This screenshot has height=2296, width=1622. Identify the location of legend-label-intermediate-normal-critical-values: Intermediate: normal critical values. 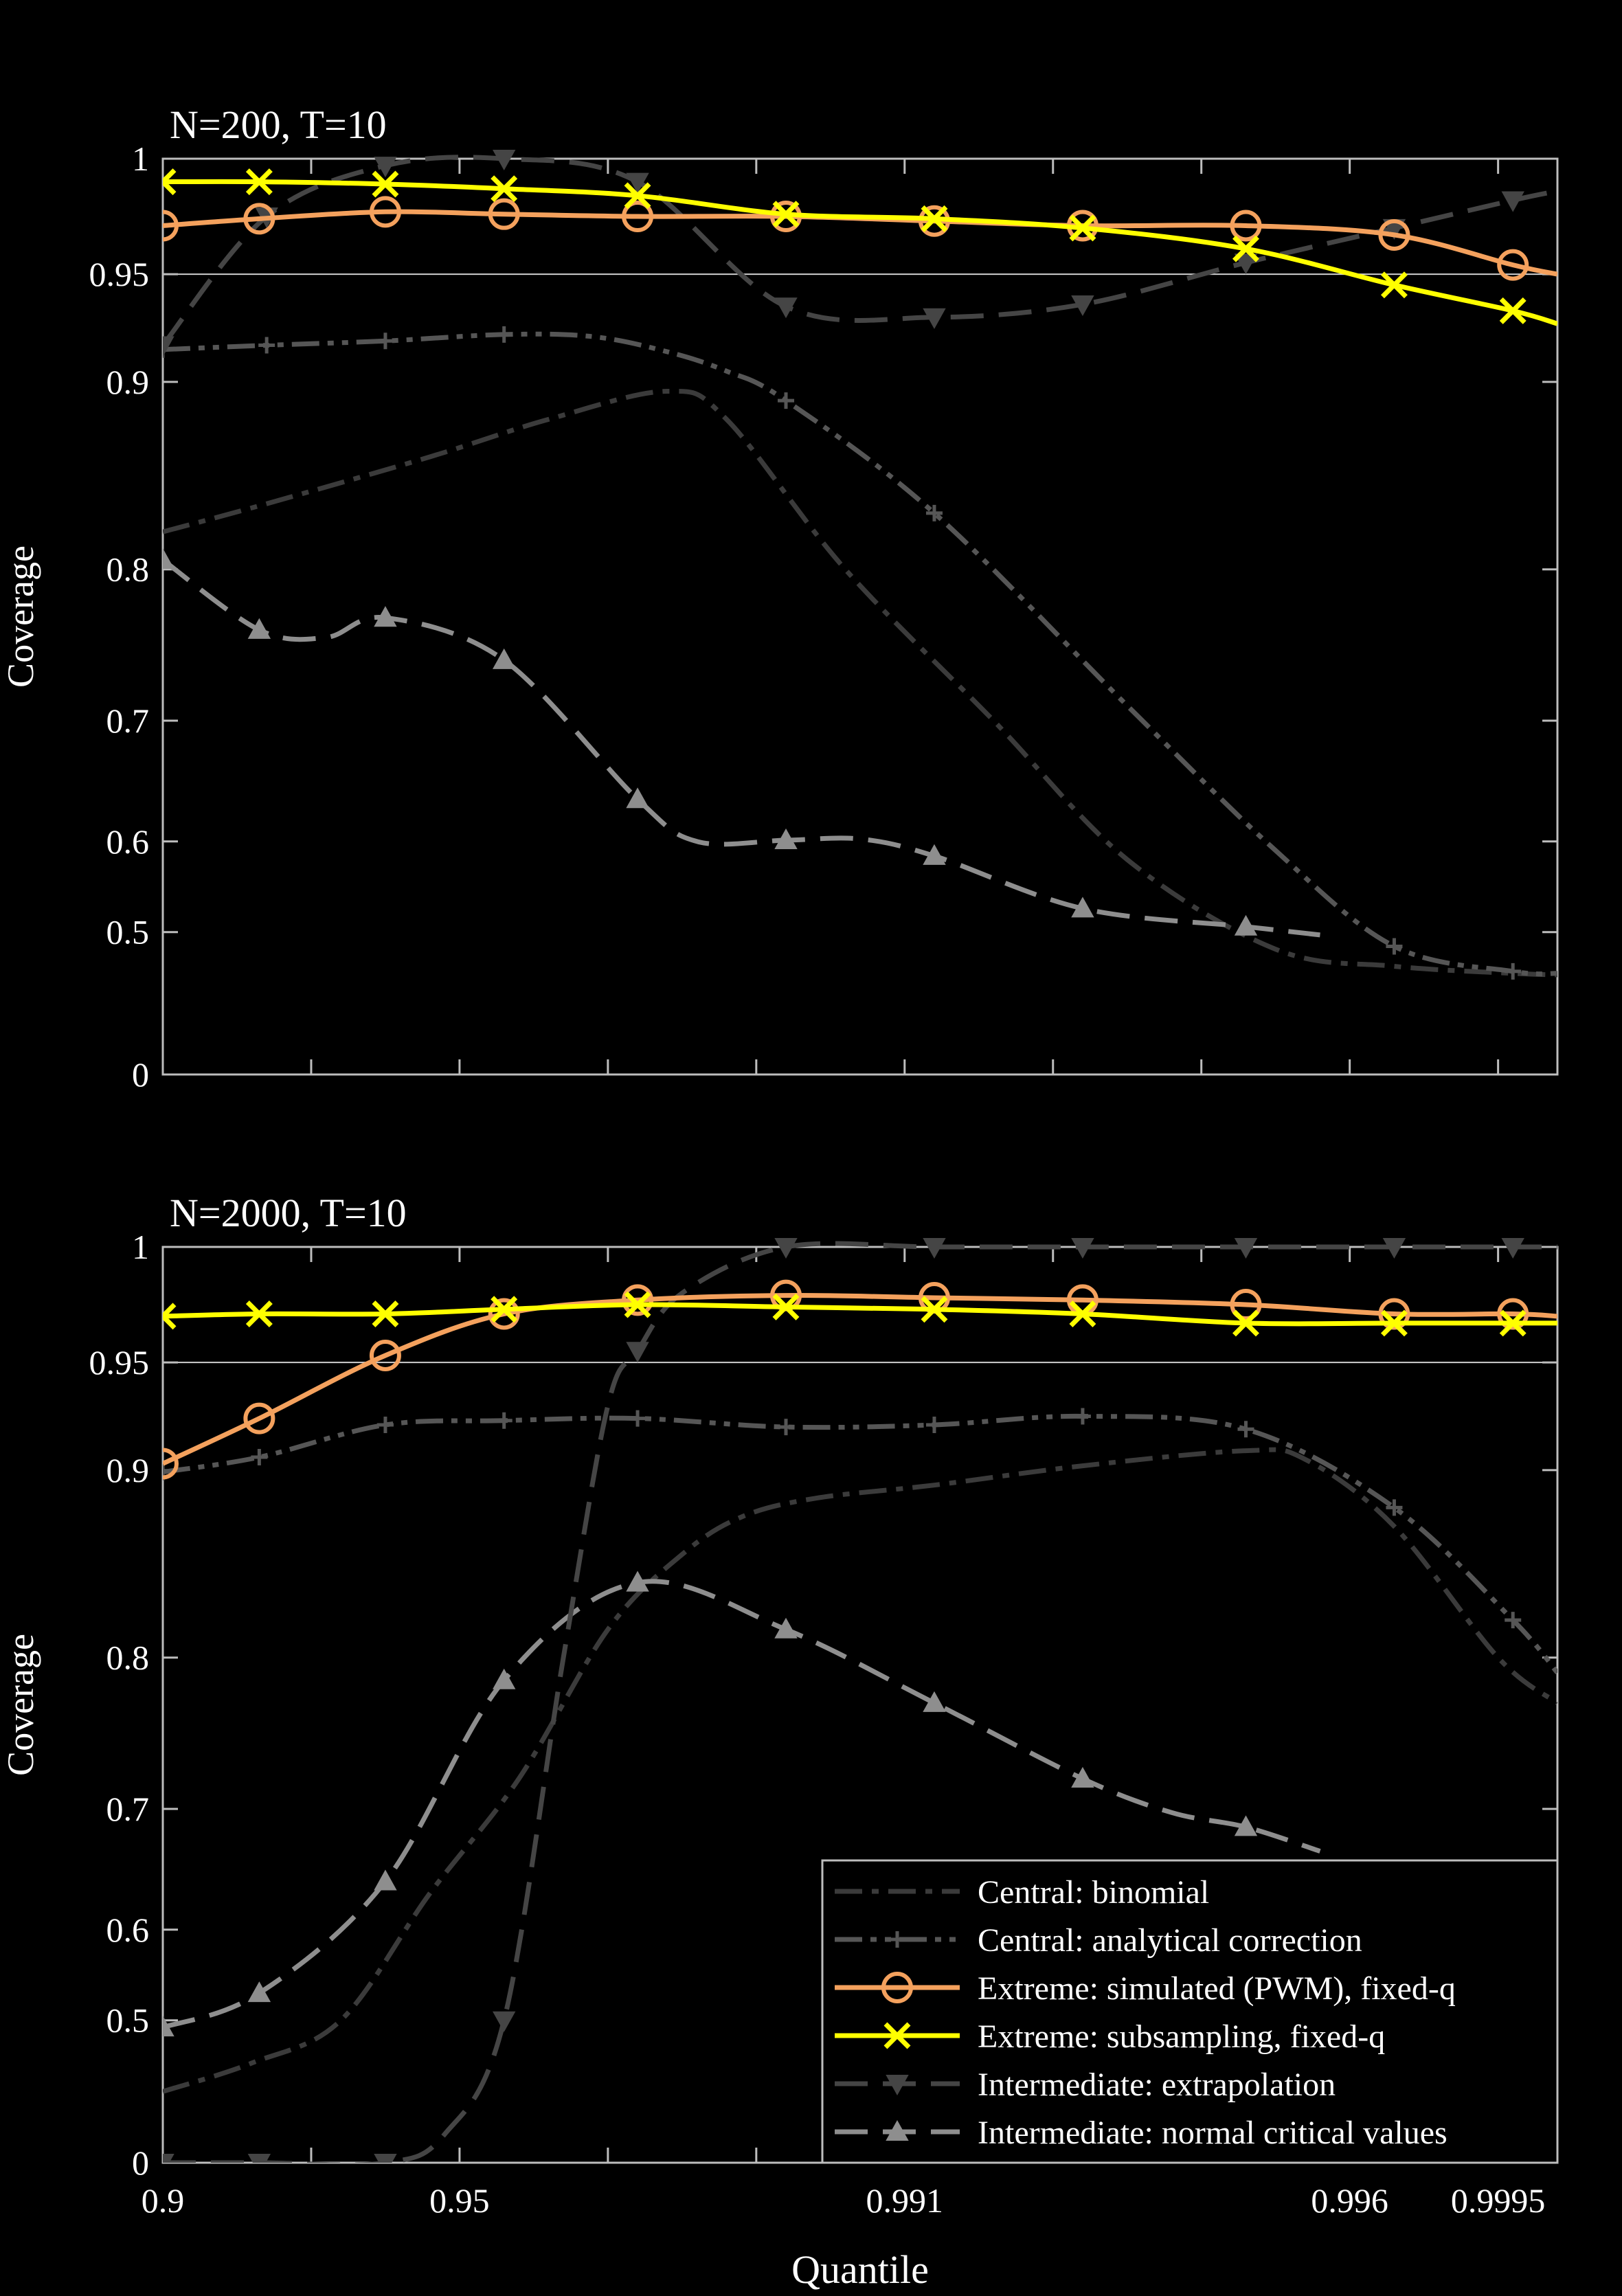
(1213, 2133).